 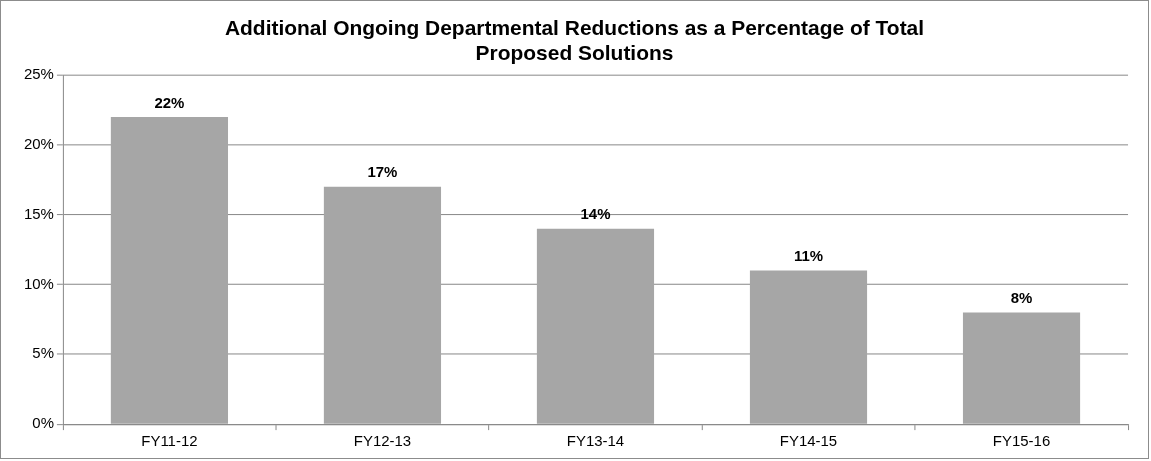 I want to click on data-label: 14%, so click(x=595, y=214).